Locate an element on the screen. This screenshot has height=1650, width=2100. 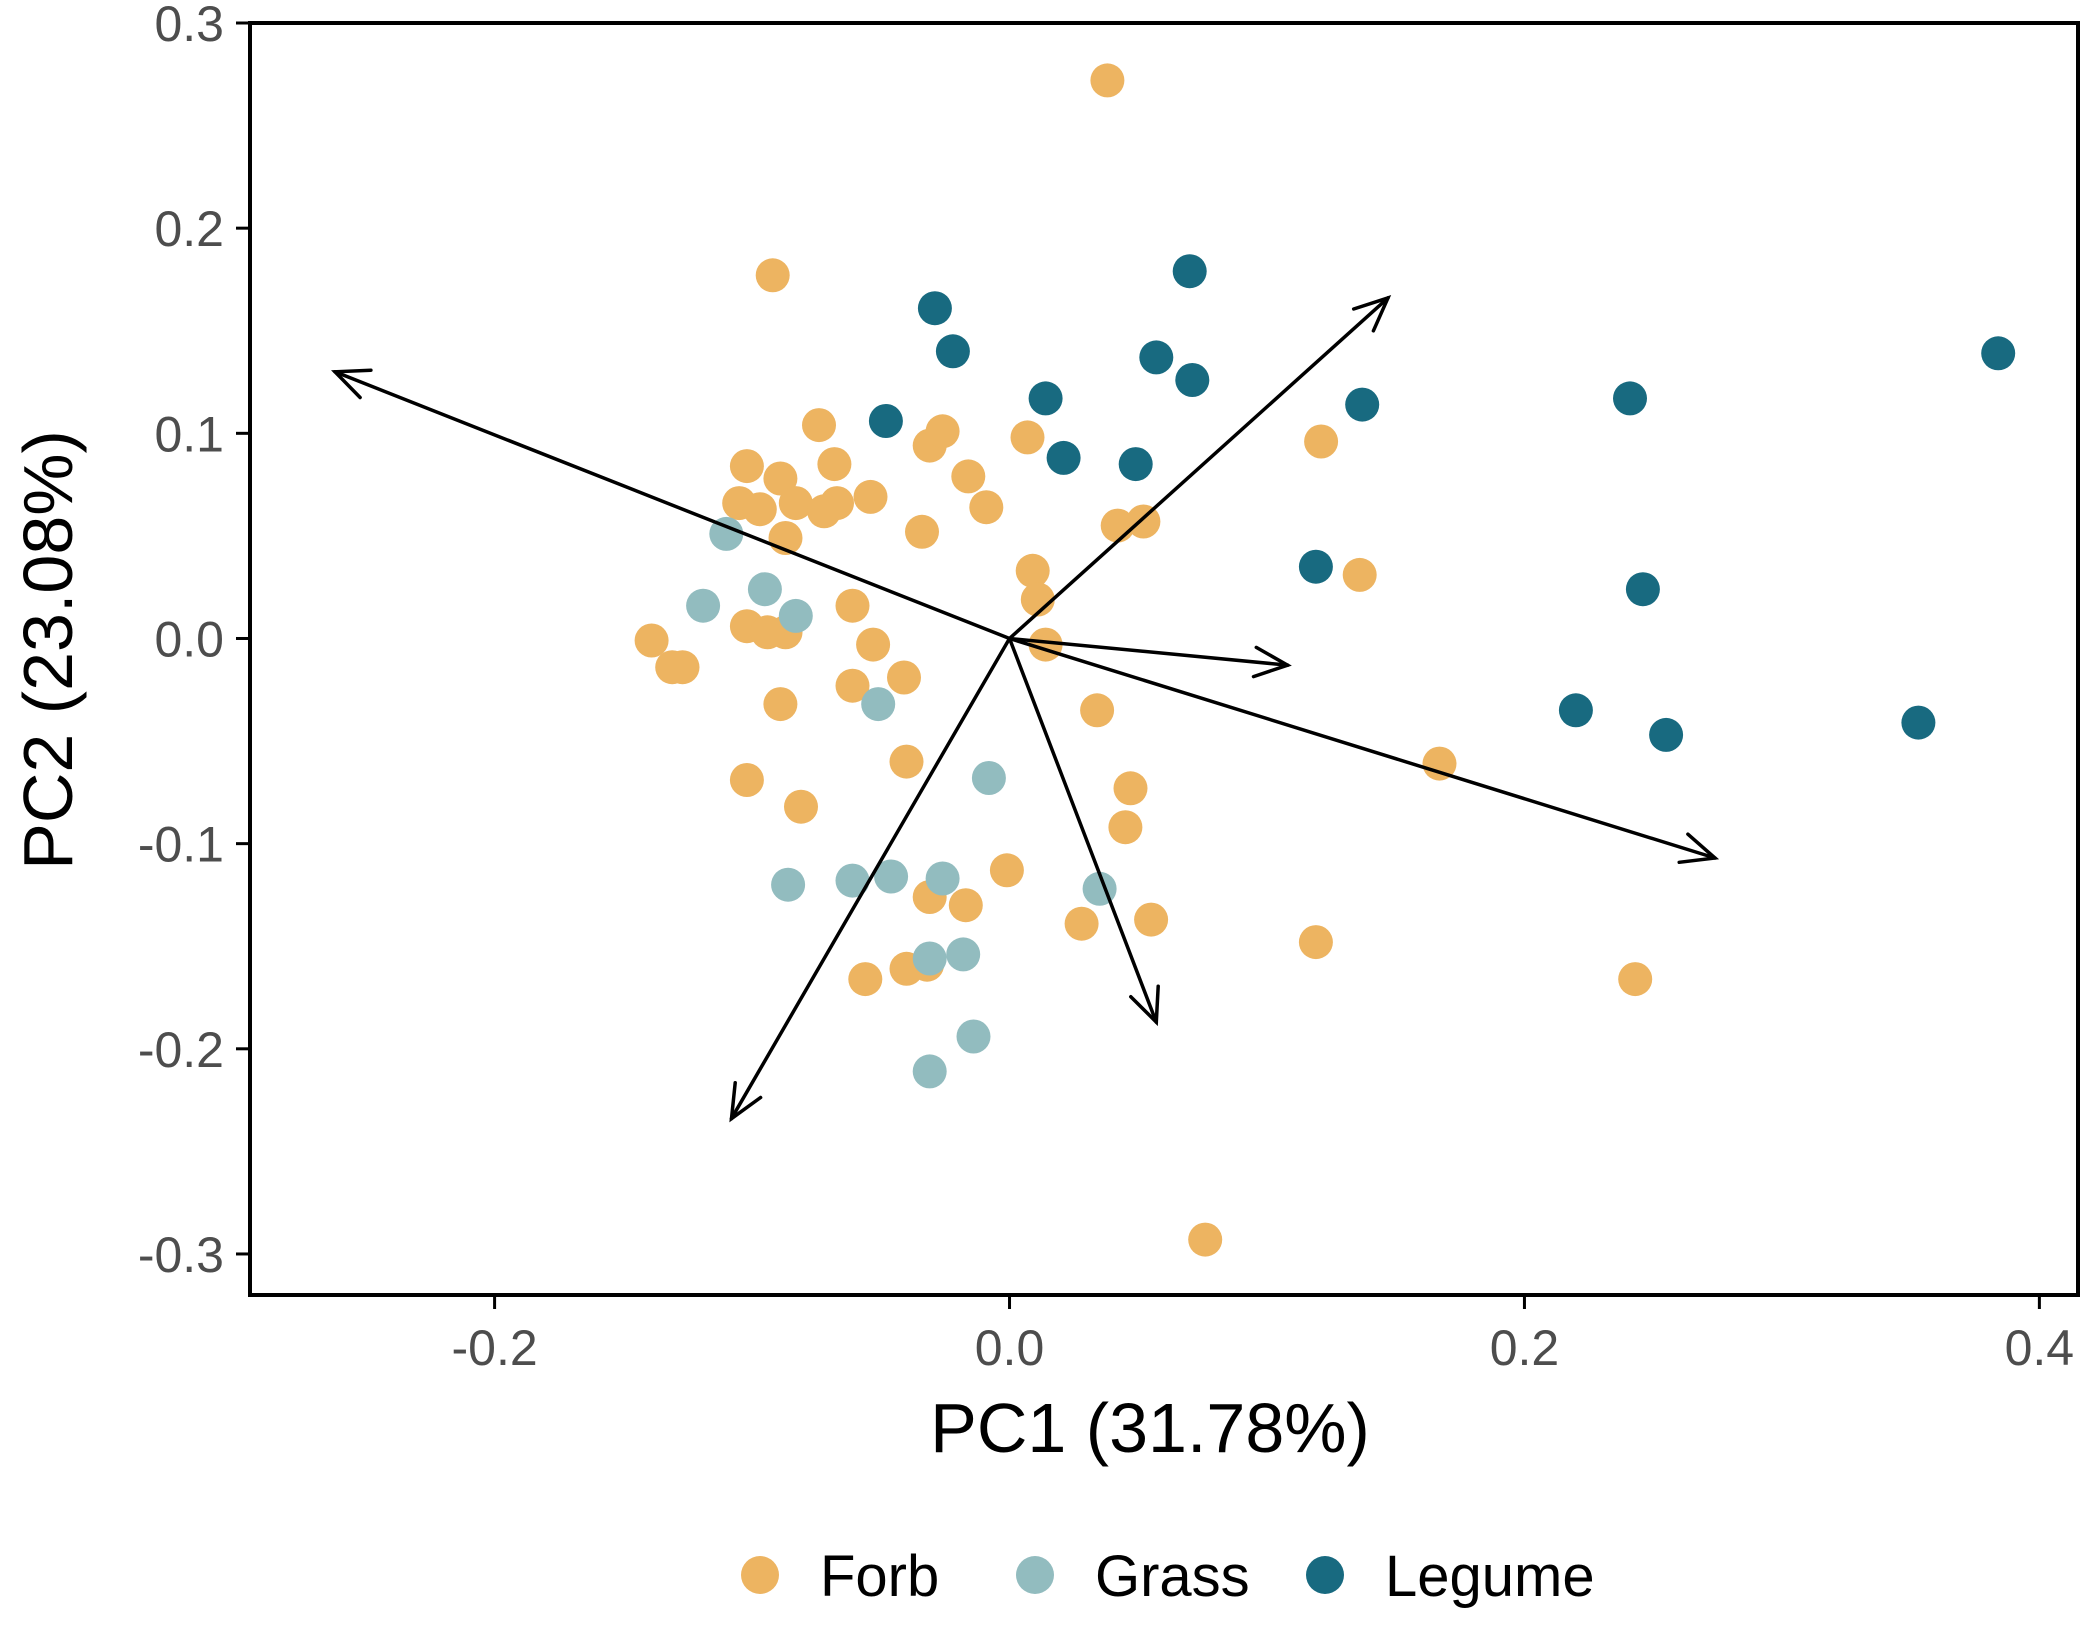
legend-label: Forb is located at coordinates (879, 1576).